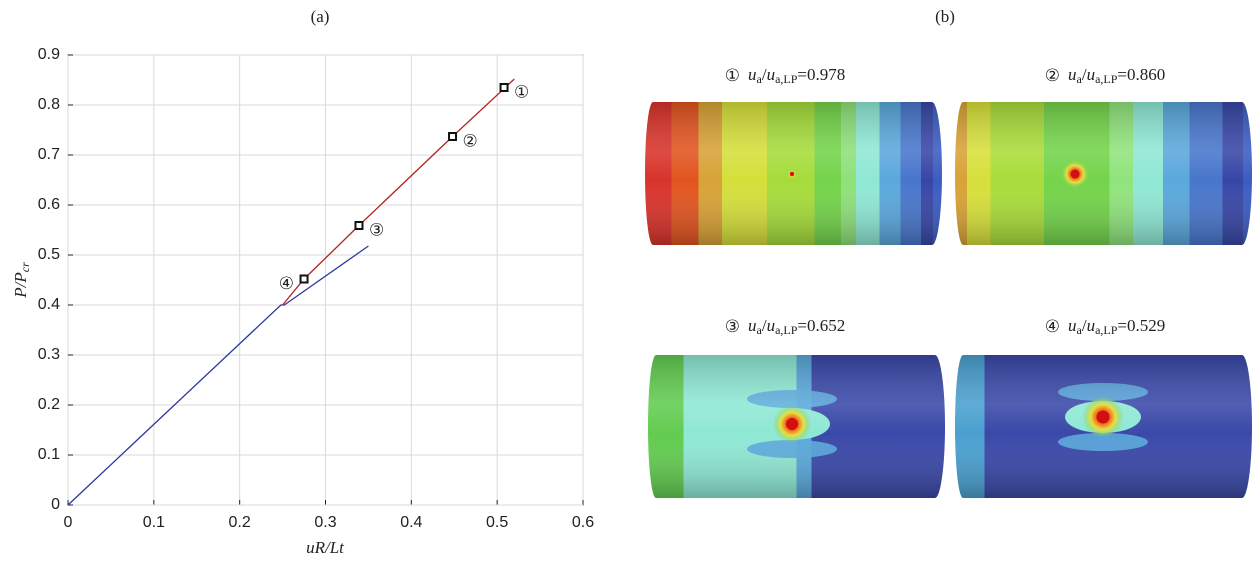 The width and height of the screenshot is (1253, 562). I want to click on marker-label: ②, so click(470, 142).